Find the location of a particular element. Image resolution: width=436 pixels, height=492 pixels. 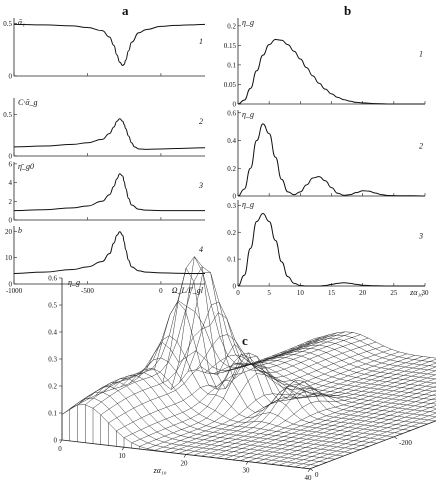

c-eta-tick-label: 0.2 is located at coordinates (52, 387).